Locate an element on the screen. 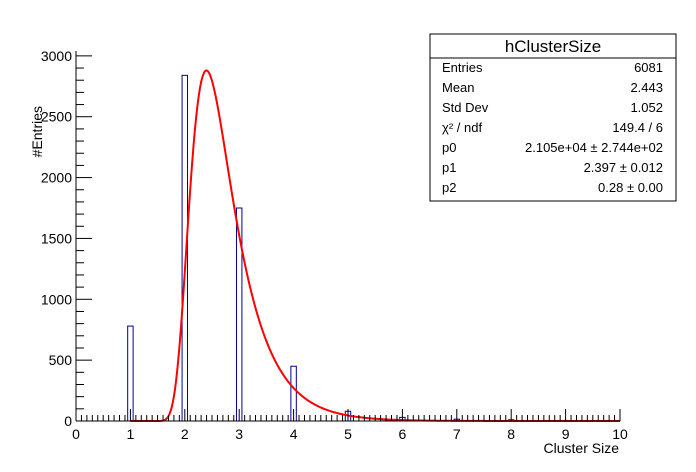 The height and width of the screenshot is (472, 696). y-tick-label: 3000 is located at coordinates (56, 56).